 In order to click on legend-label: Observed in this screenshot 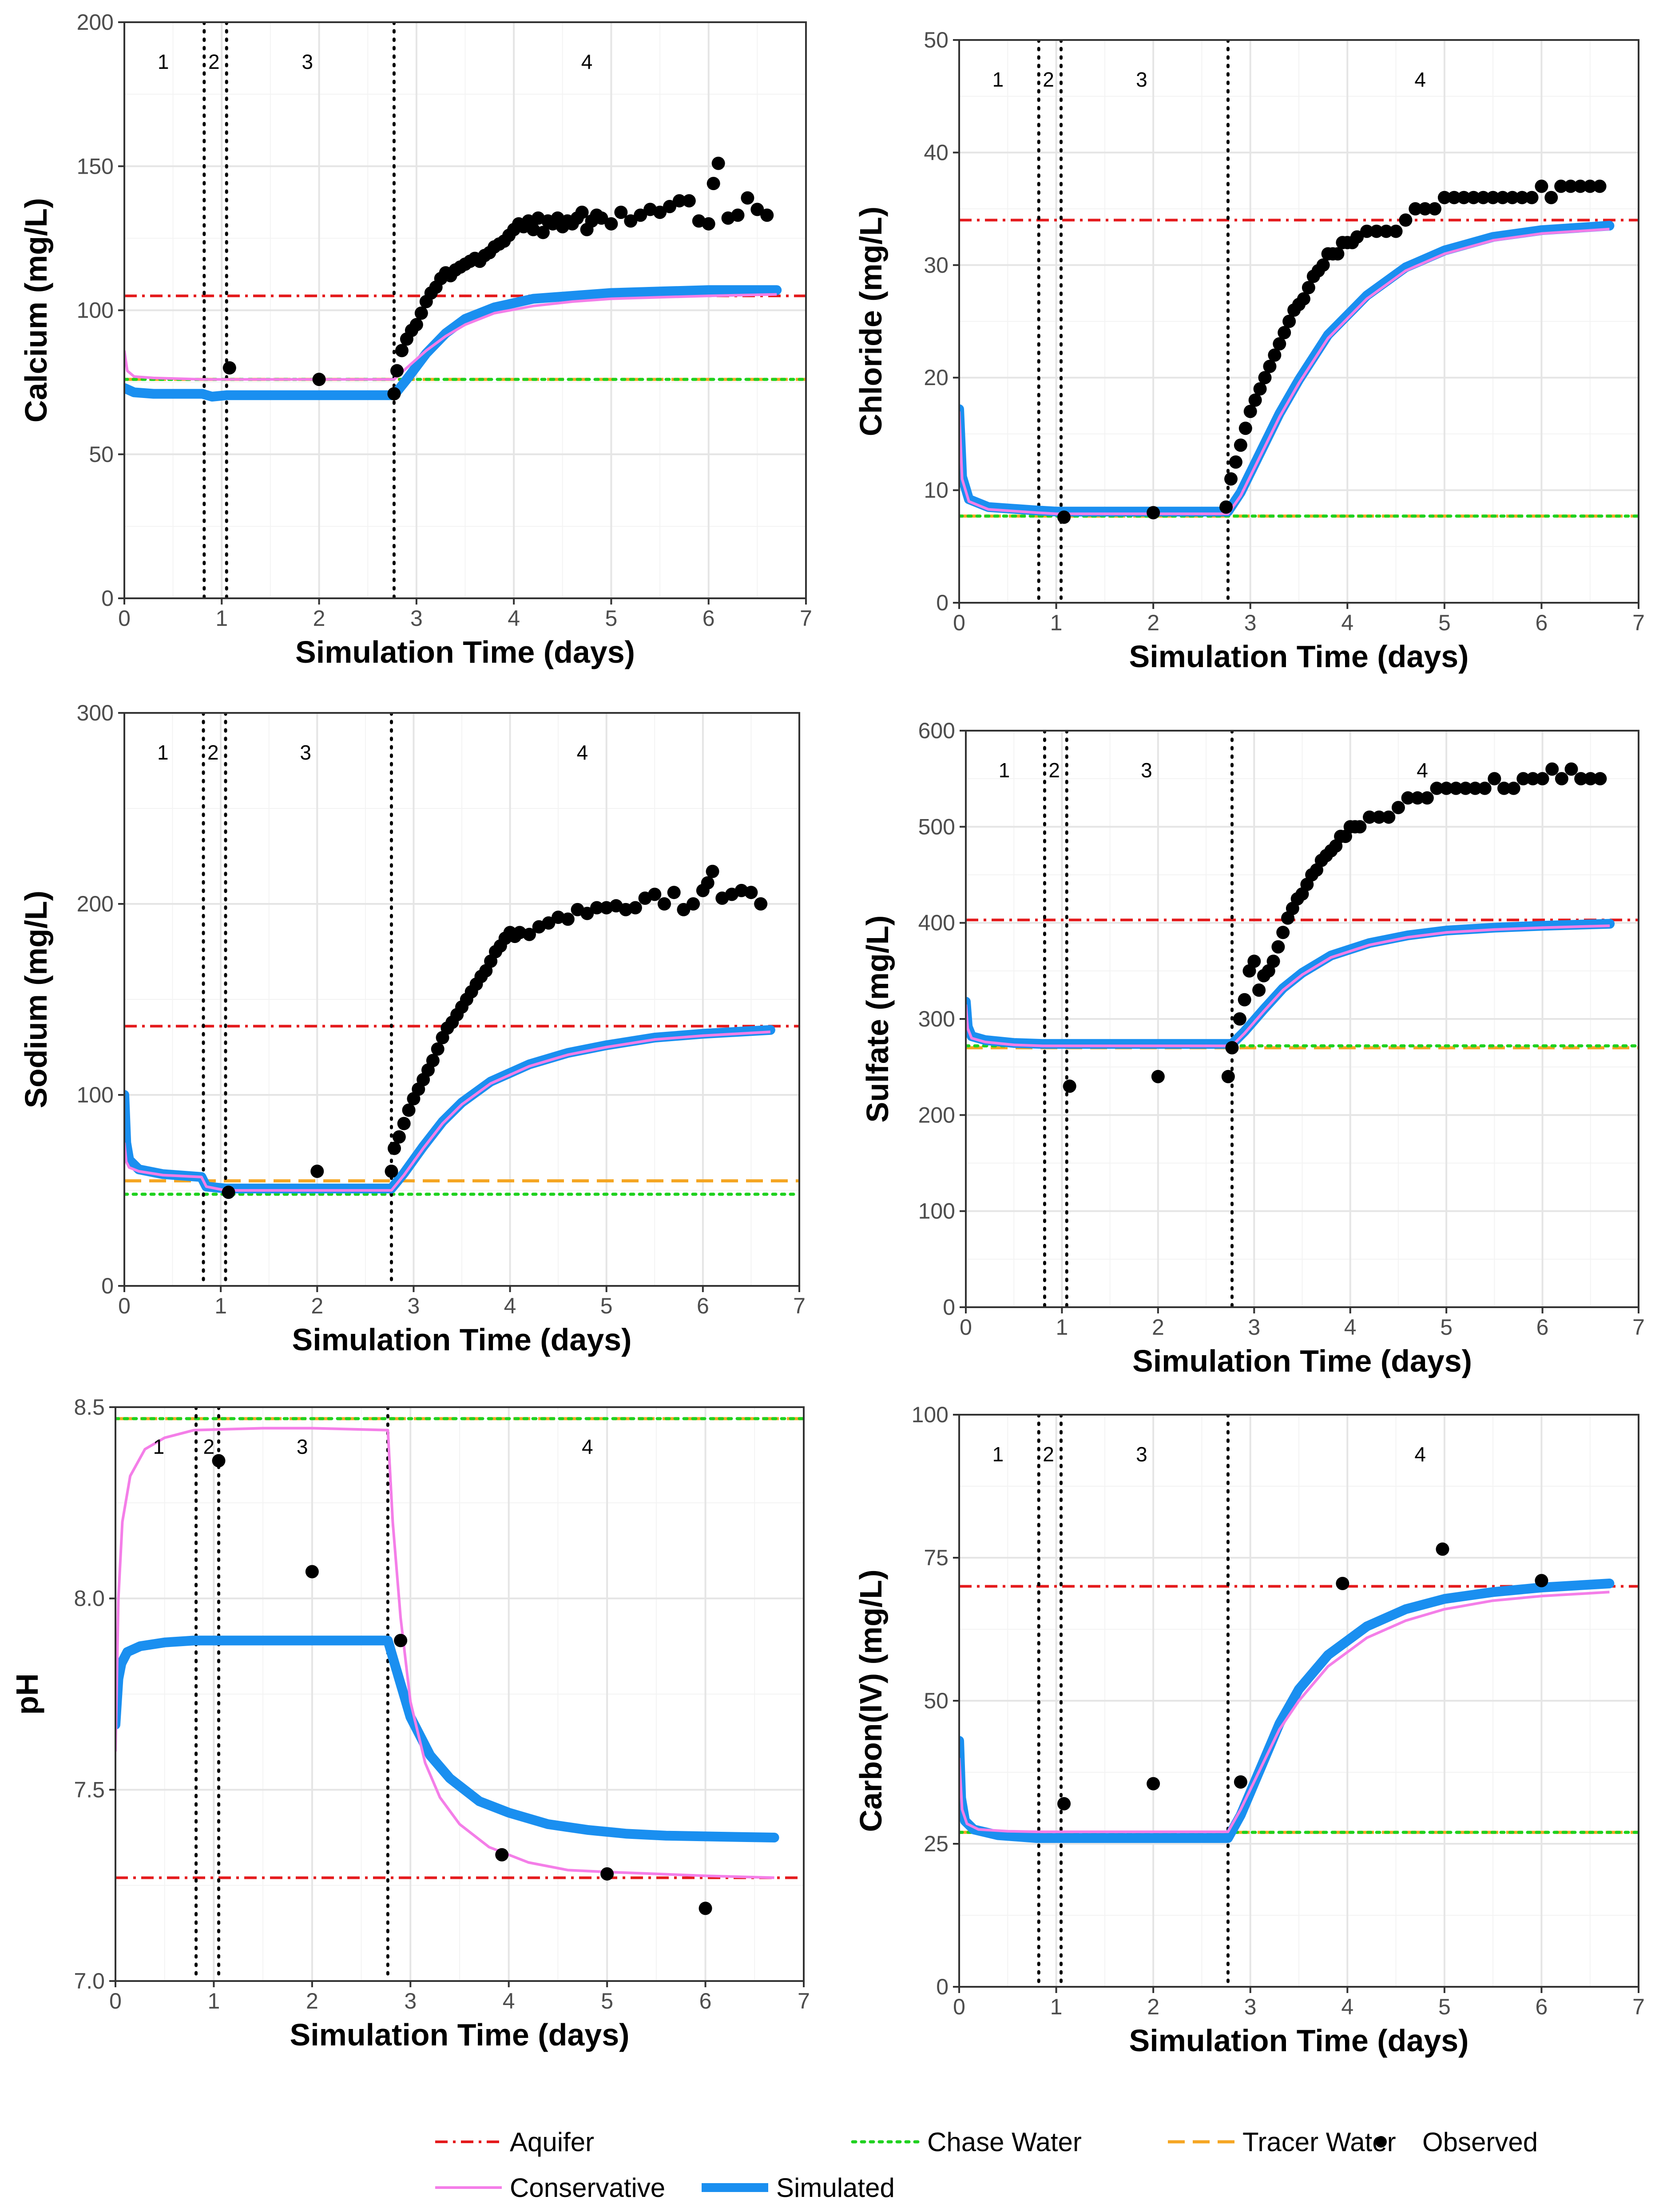, I will do `click(1480, 2142)`.